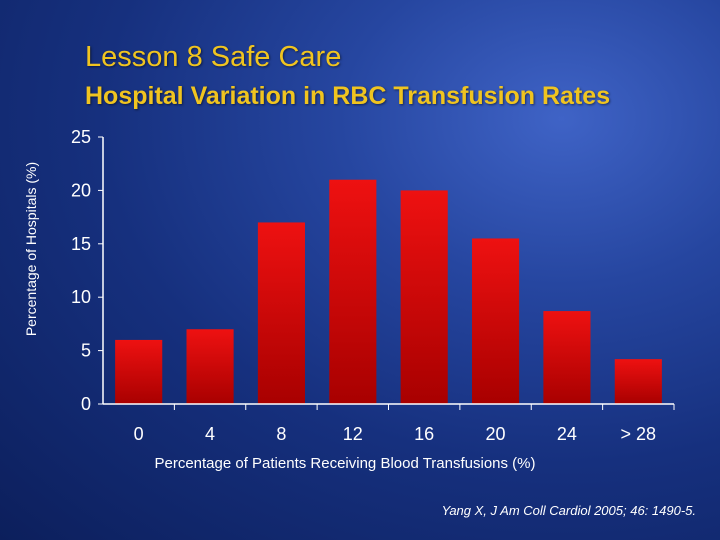  What do you see at coordinates (213, 57) in the screenshot?
I see `slide-title: Lesson 8 Safe Care` at bounding box center [213, 57].